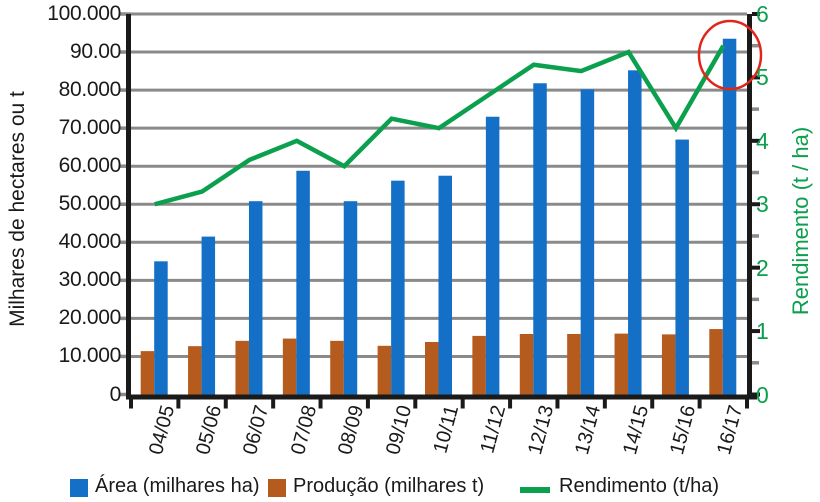 Image resolution: width=820 pixels, height=502 pixels. I want to click on y-axis-left-tick-label: 10.000, so click(90, 356).